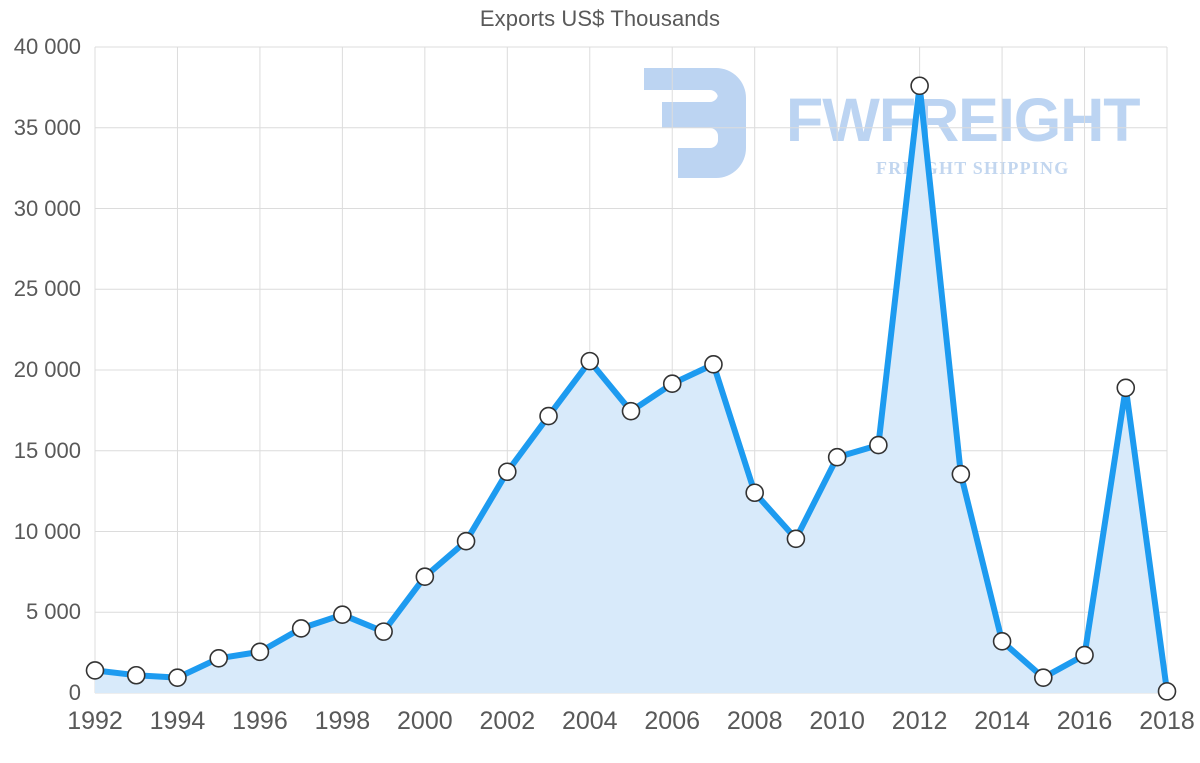 This screenshot has height=763, width=1200. I want to click on y-axis-tick-label: 10 000, so click(47, 531).